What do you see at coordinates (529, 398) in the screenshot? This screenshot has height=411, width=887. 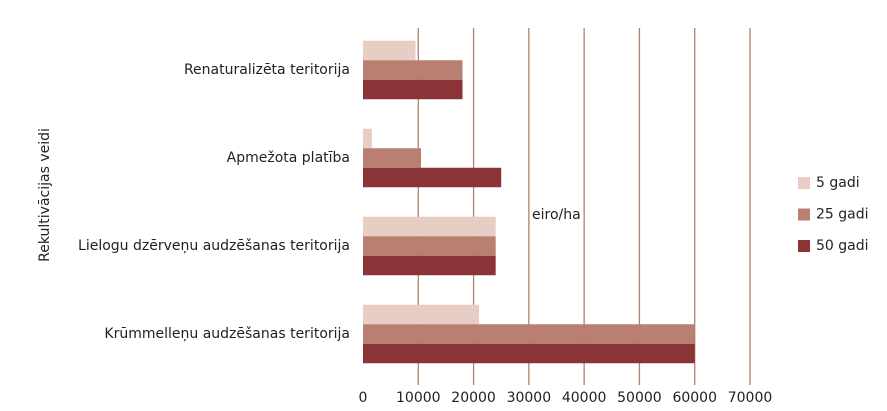 I see `x-tick-label: 30000` at bounding box center [529, 398].